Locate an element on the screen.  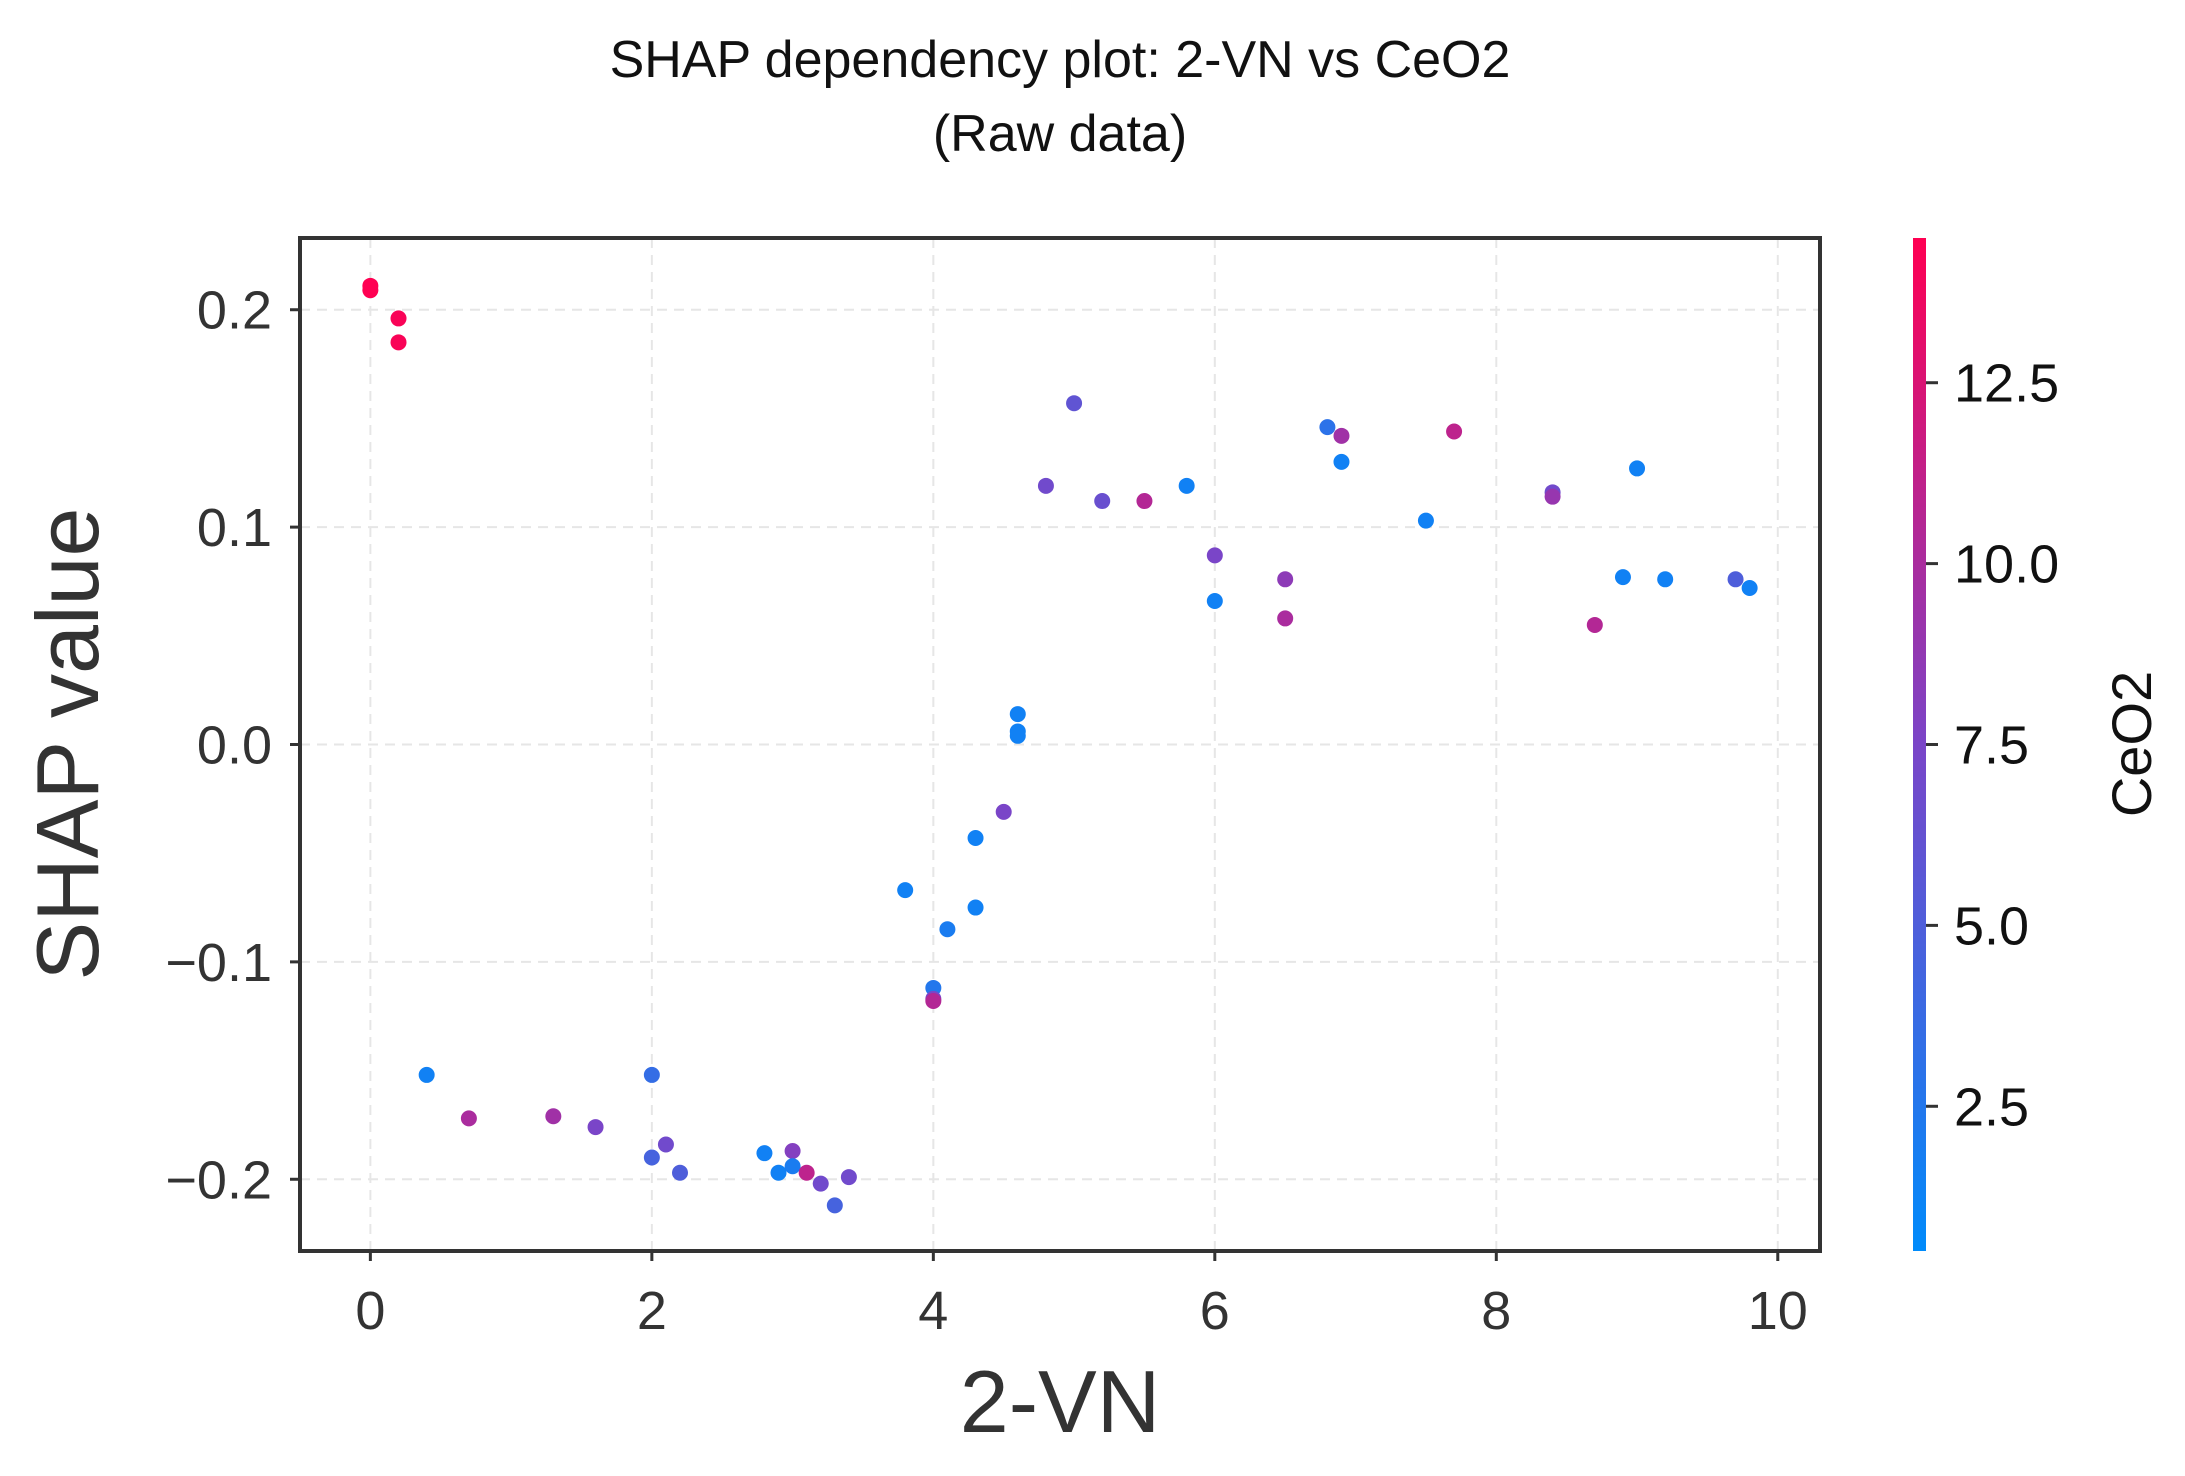
x-tick-label: 2 is located at coordinates (652, 1311).